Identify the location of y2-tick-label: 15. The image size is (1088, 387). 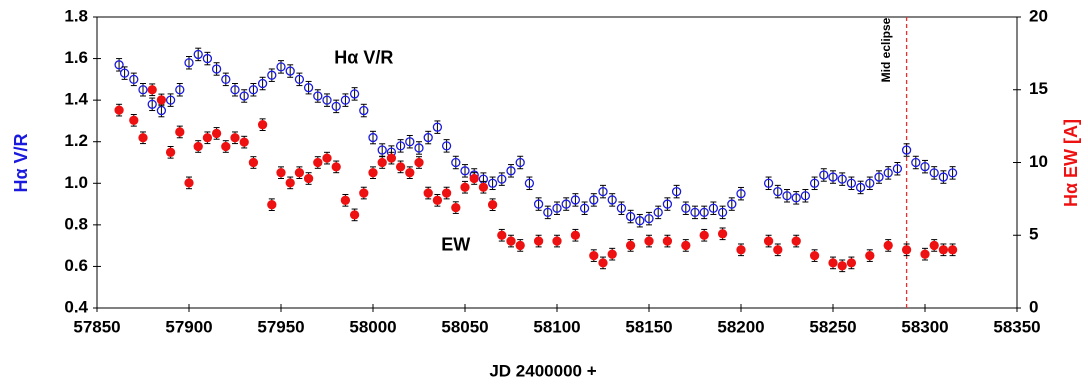
(1038, 88).